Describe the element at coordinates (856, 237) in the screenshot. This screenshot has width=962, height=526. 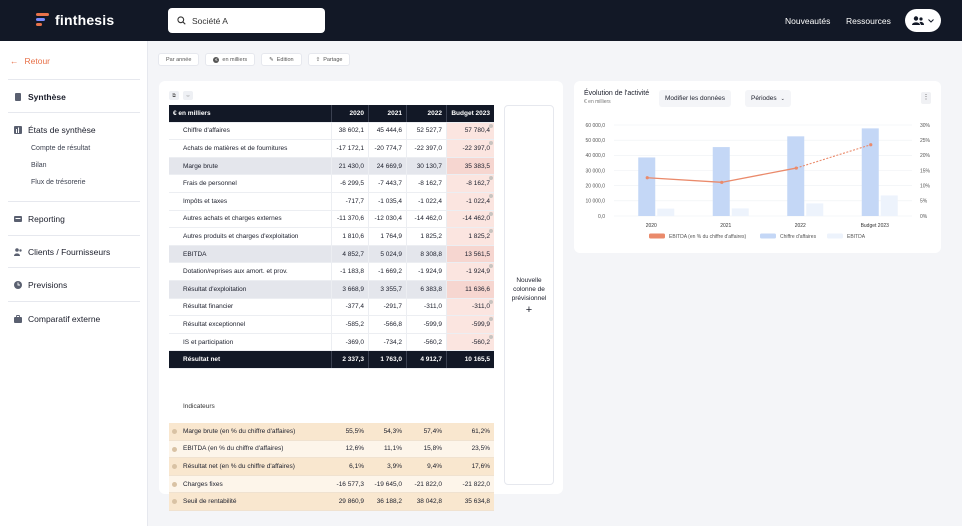
I see `legend-label: EBITDA` at that location.